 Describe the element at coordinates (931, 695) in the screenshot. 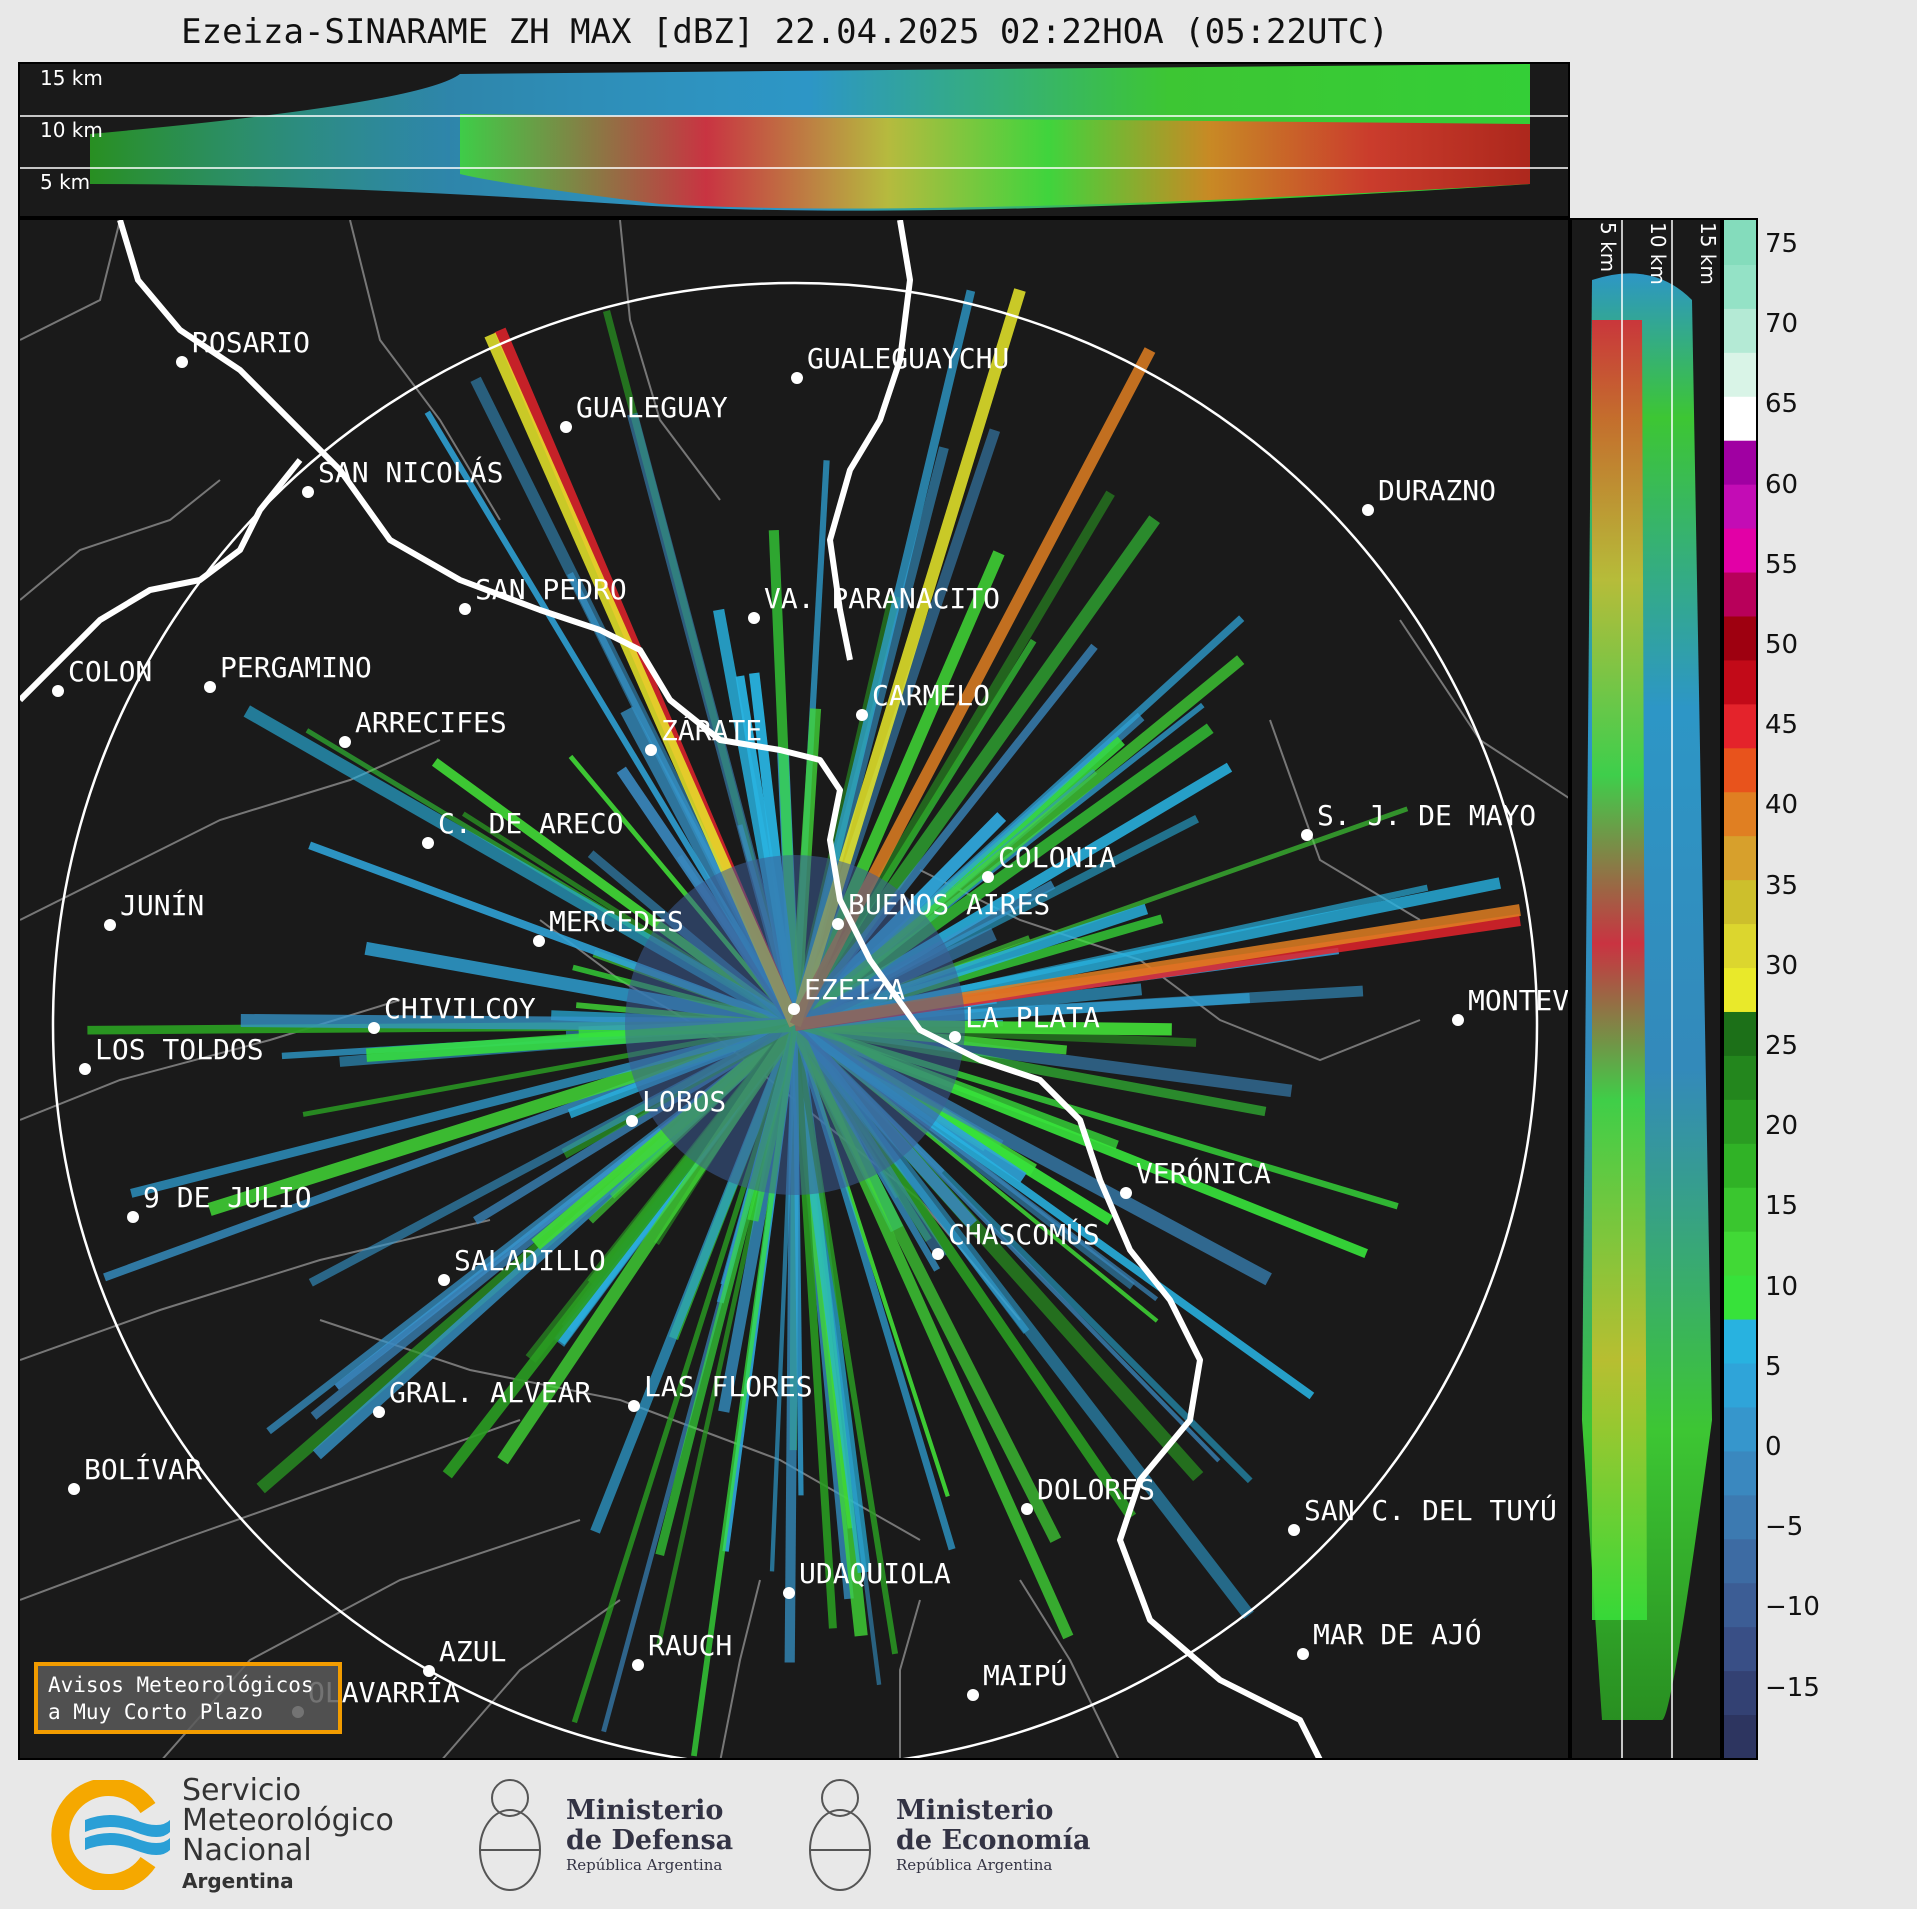

I see `city-label: CARMELO` at that location.